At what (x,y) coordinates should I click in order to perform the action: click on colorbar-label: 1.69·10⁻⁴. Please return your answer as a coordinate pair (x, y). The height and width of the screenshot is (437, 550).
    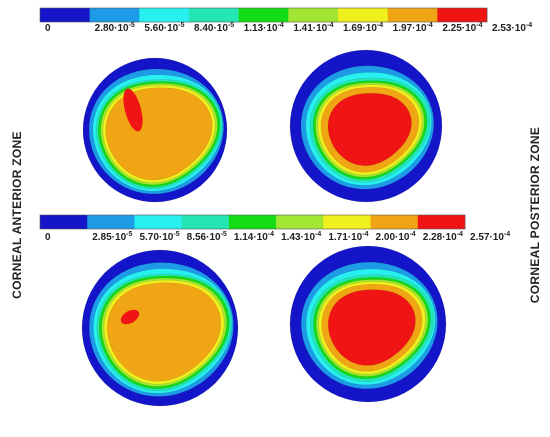
    Looking at the image, I should click on (363, 28).